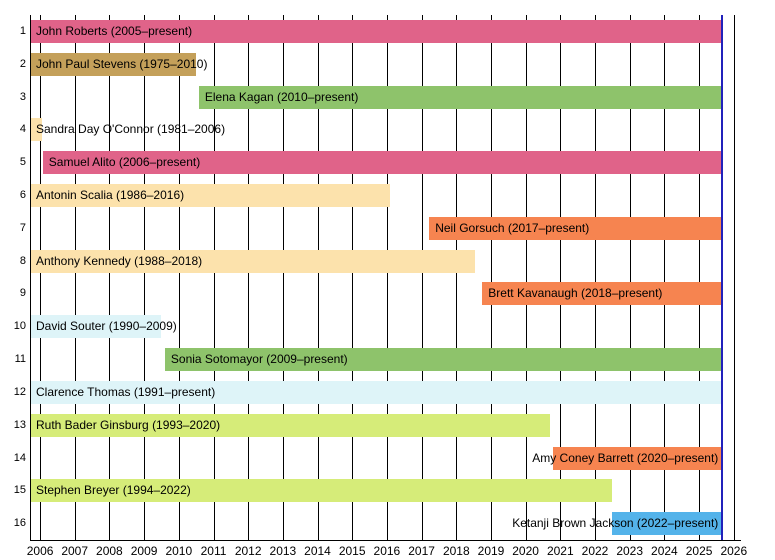 The width and height of the screenshot is (775, 560). What do you see at coordinates (19, 490) in the screenshot?
I see `row-number-15: 15` at bounding box center [19, 490].